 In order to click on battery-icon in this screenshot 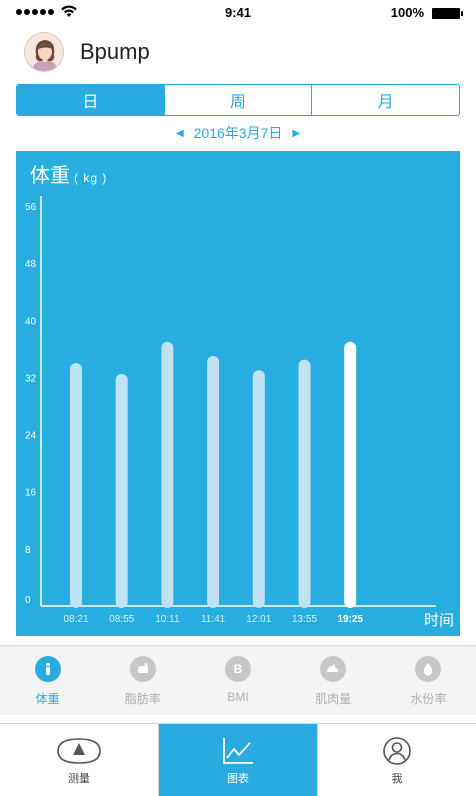, I will do `click(447, 13)`.